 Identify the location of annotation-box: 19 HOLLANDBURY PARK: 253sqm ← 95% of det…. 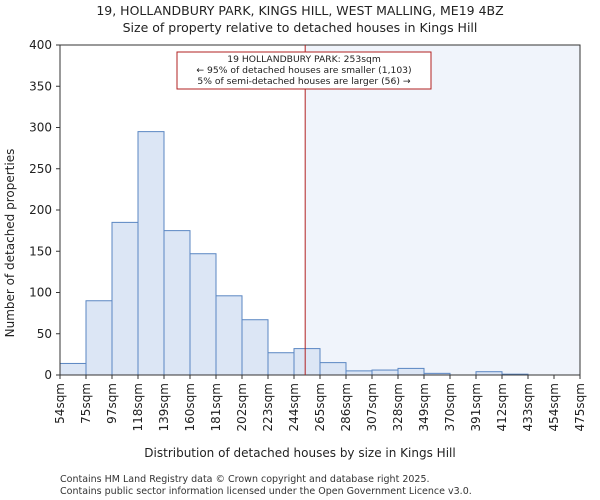
(304, 70).